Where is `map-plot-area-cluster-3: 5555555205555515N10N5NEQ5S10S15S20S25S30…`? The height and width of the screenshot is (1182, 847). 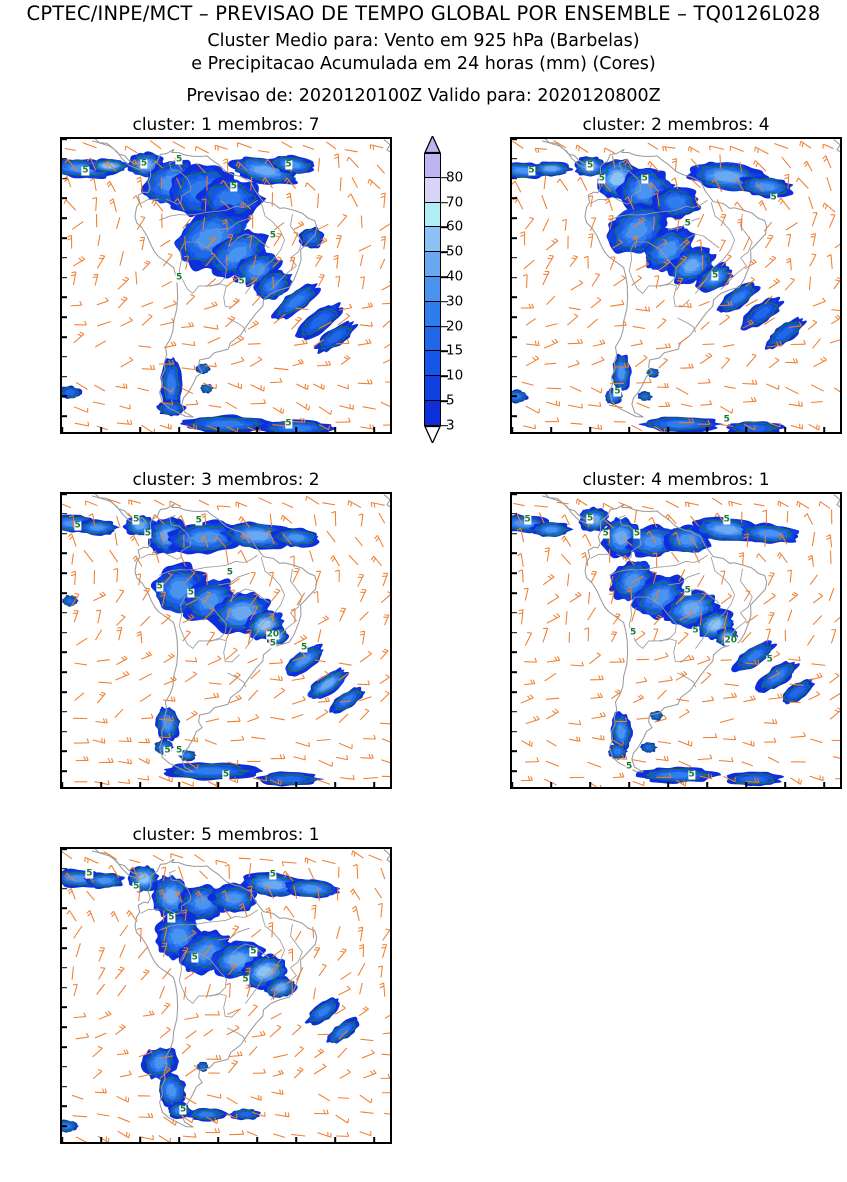
map-plot-area-cluster-3: 5555555205555515N10N5NEQ5S10S15S20S25S30… is located at coordinates (226, 640).